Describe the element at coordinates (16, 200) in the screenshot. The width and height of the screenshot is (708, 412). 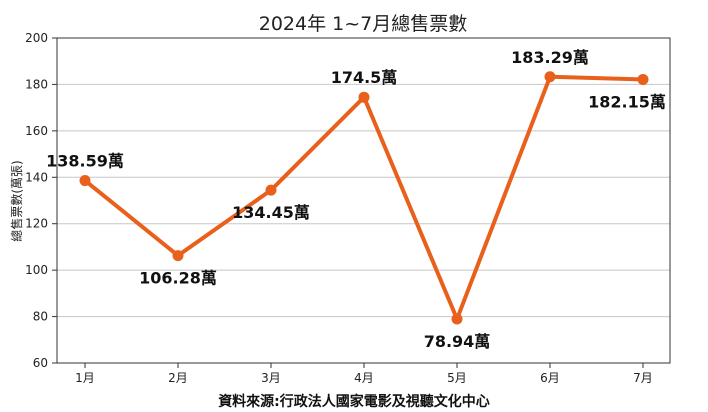
I see `y-axis-label: 總售票數(萬張)` at that location.